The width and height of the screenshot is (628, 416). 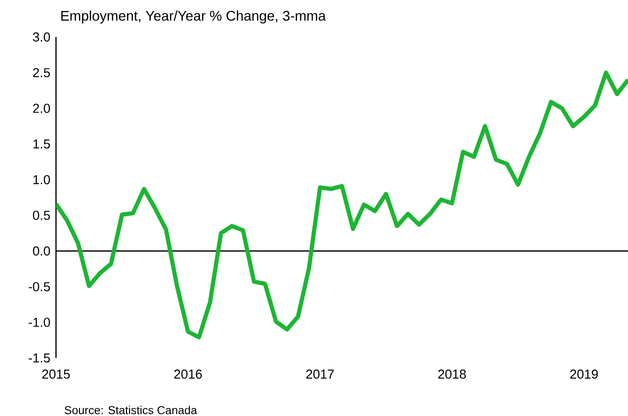 I want to click on y-tick-label: 1.5, so click(x=41, y=144).